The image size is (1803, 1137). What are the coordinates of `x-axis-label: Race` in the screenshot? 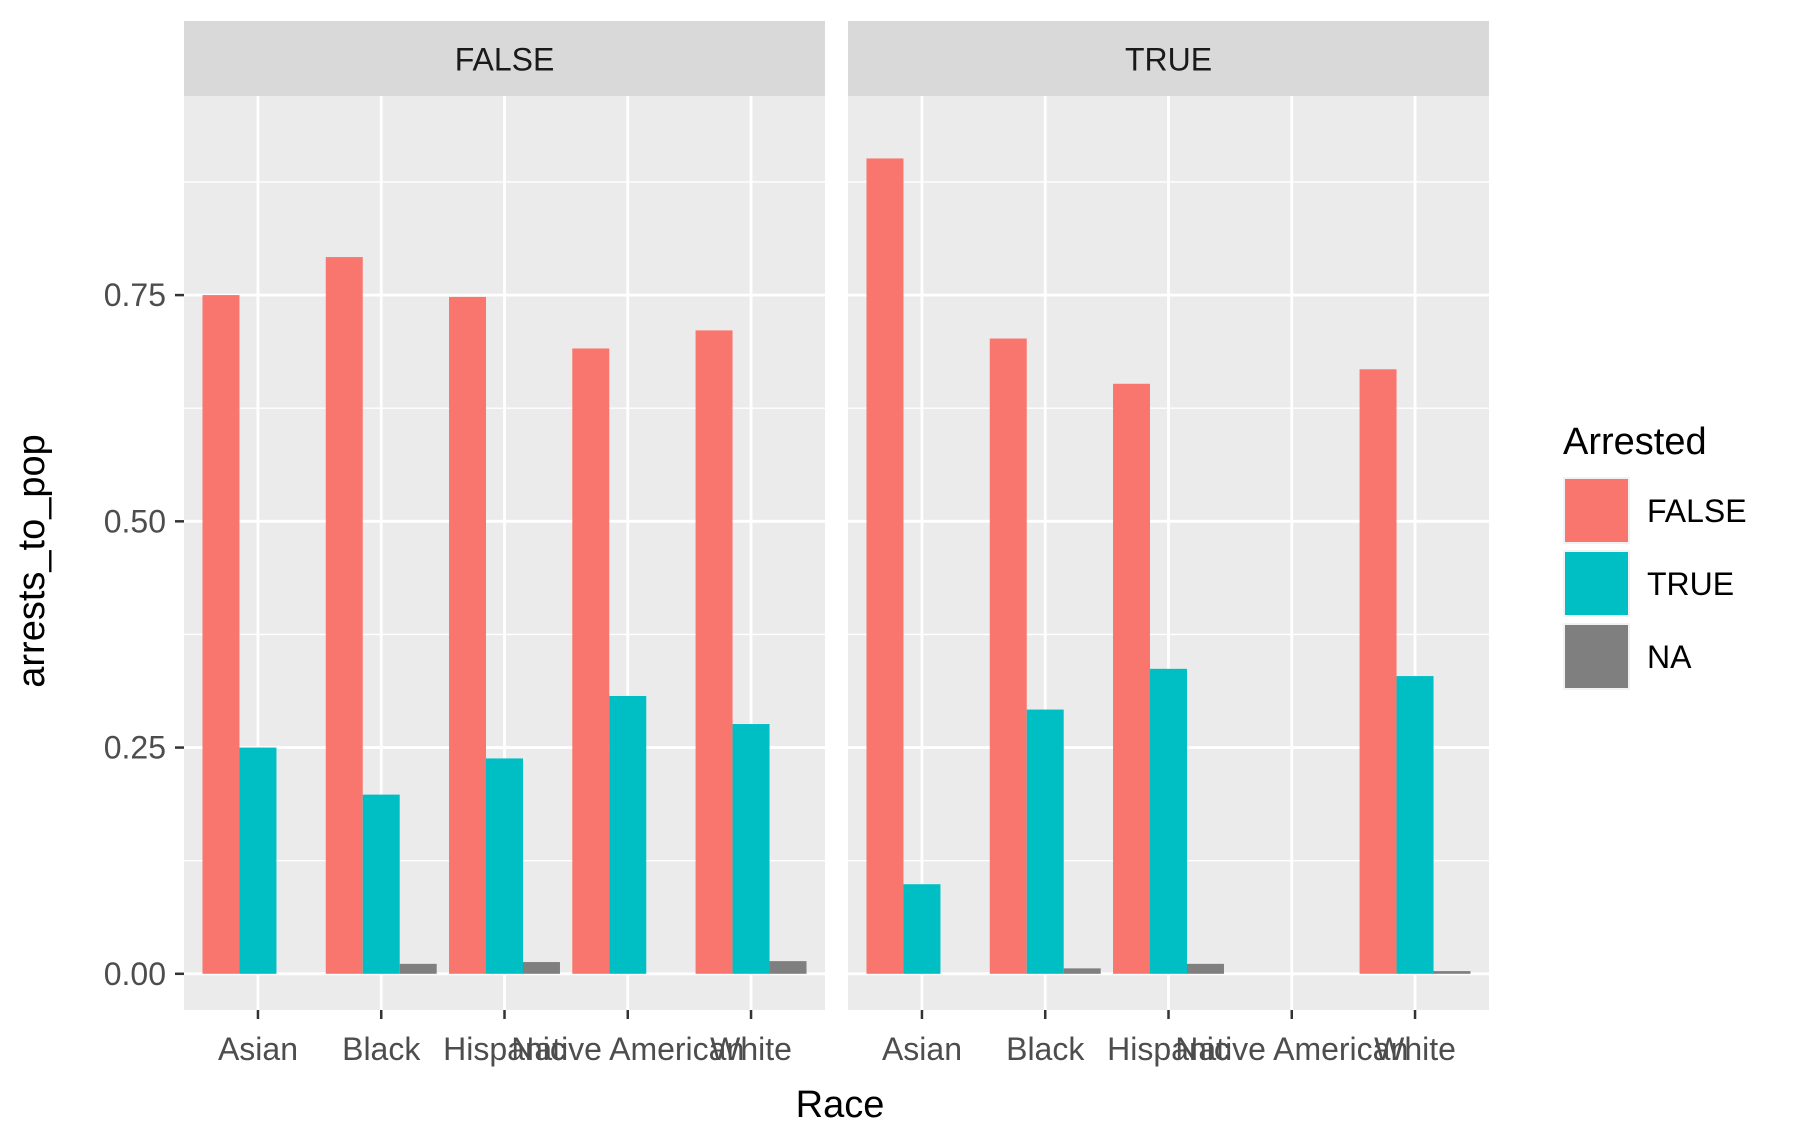 It's located at (840, 1105).